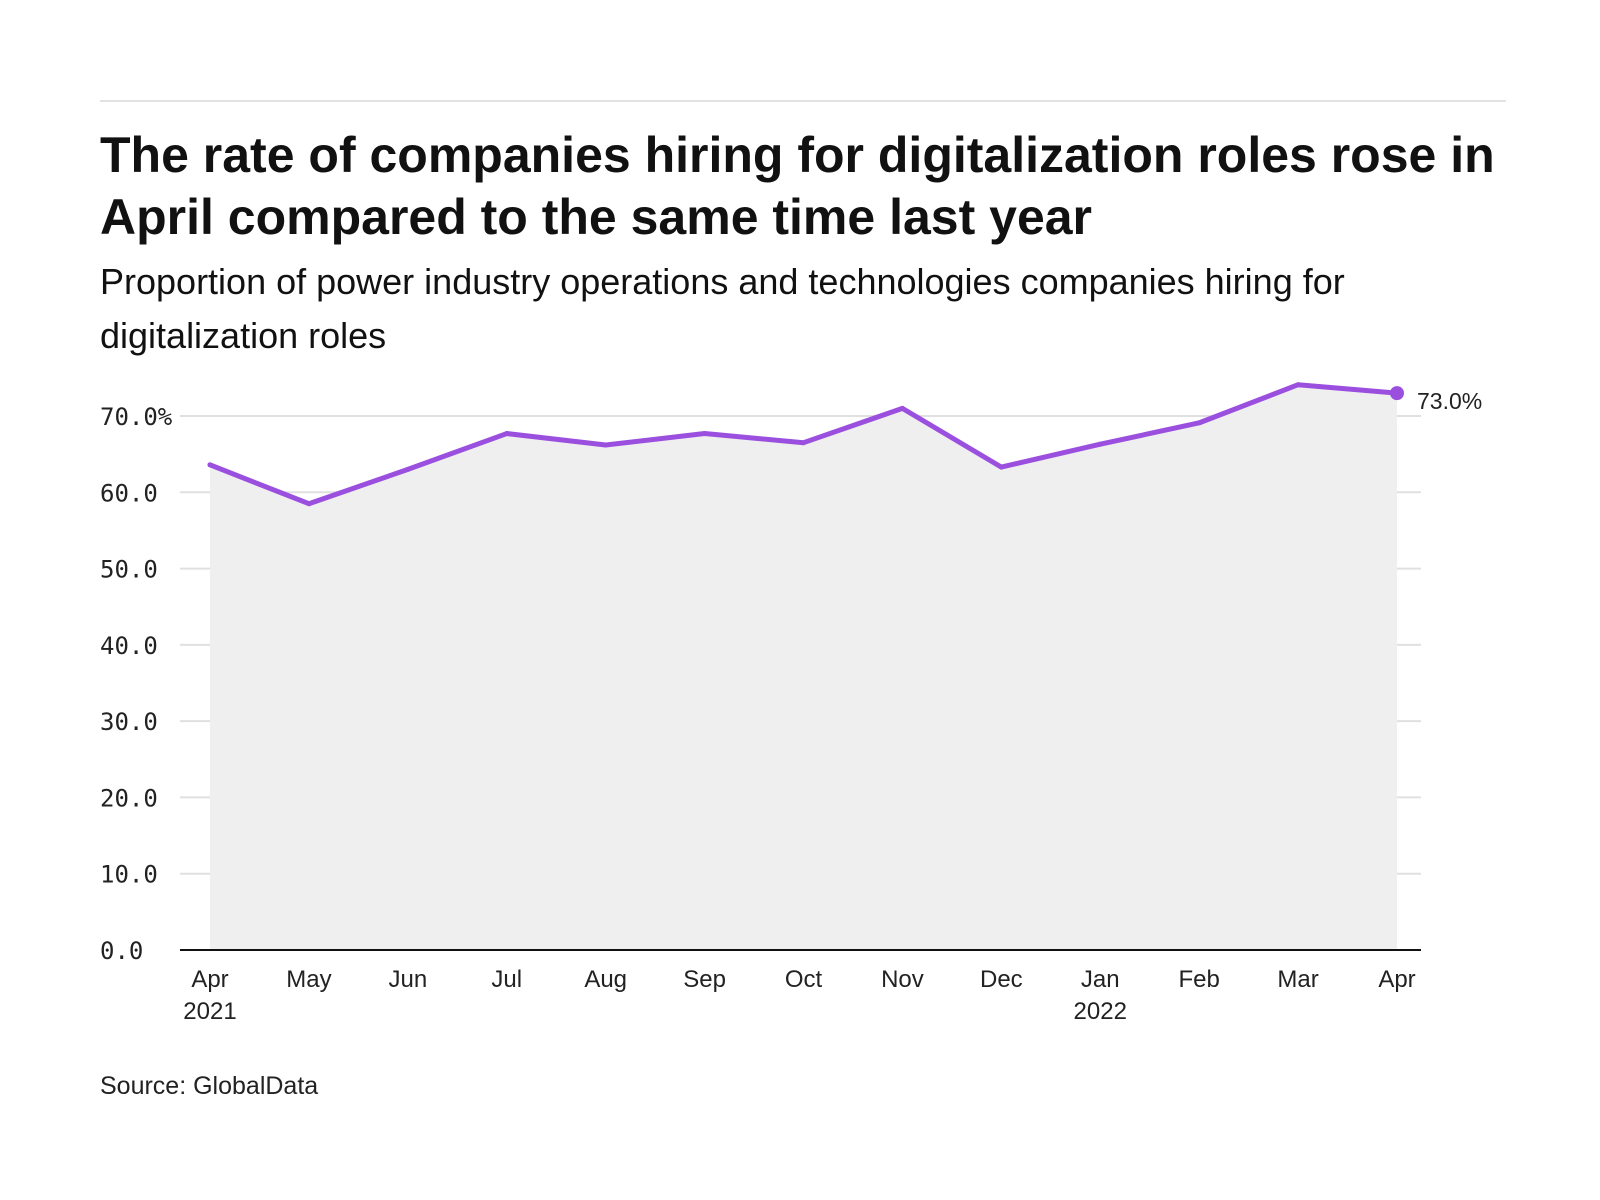  I want to click on x-tick-label: Dec, so click(1001, 979).